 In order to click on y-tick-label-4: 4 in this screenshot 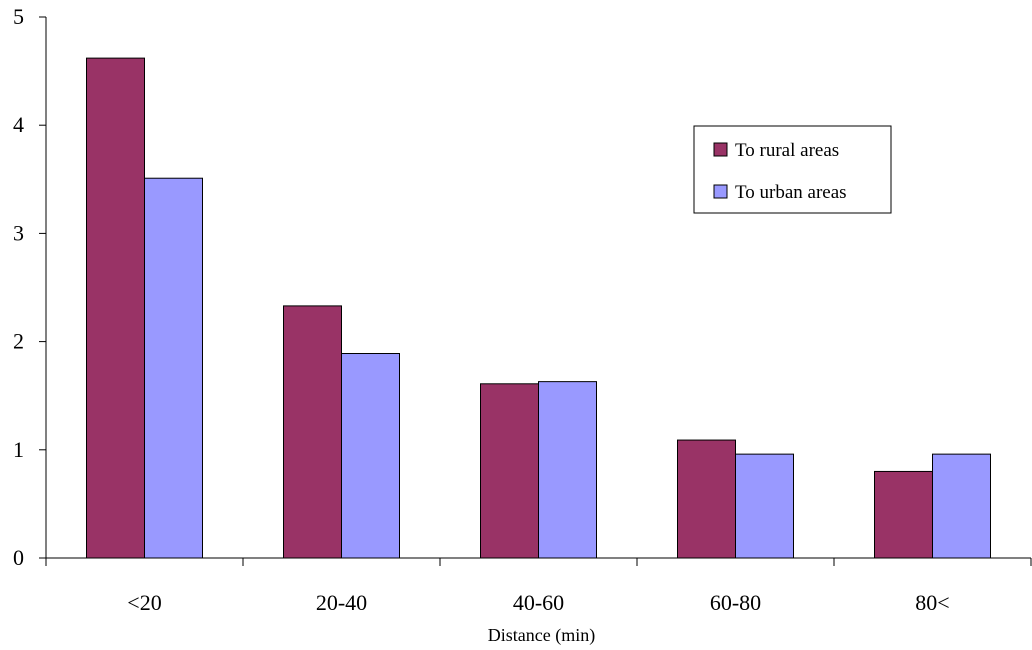, I will do `click(18, 124)`.